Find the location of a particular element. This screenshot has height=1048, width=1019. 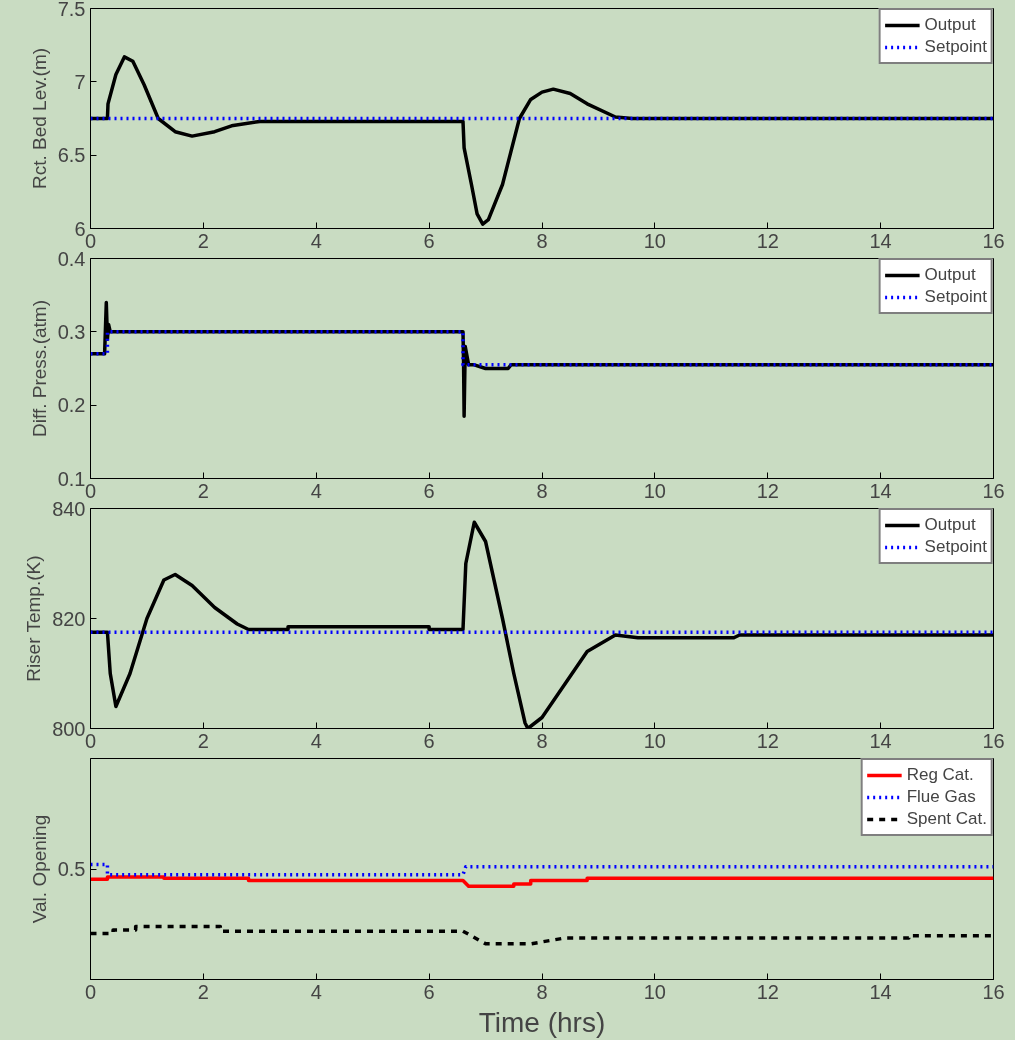

y-tick-label: 800 is located at coordinates (69, 728).